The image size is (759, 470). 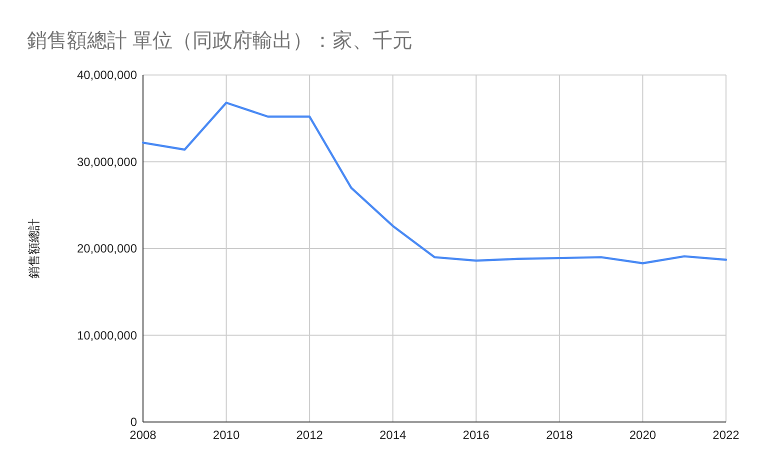 I want to click on y-tick-label: 20,000,000, so click(x=107, y=249).